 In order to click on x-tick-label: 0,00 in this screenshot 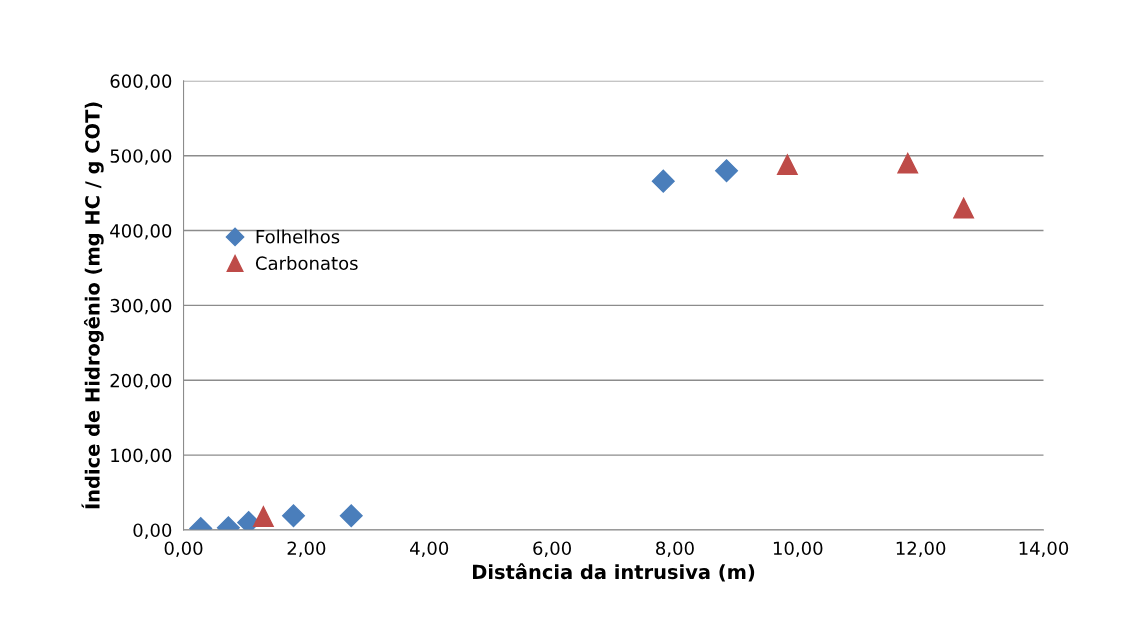, I will do `click(183, 549)`.